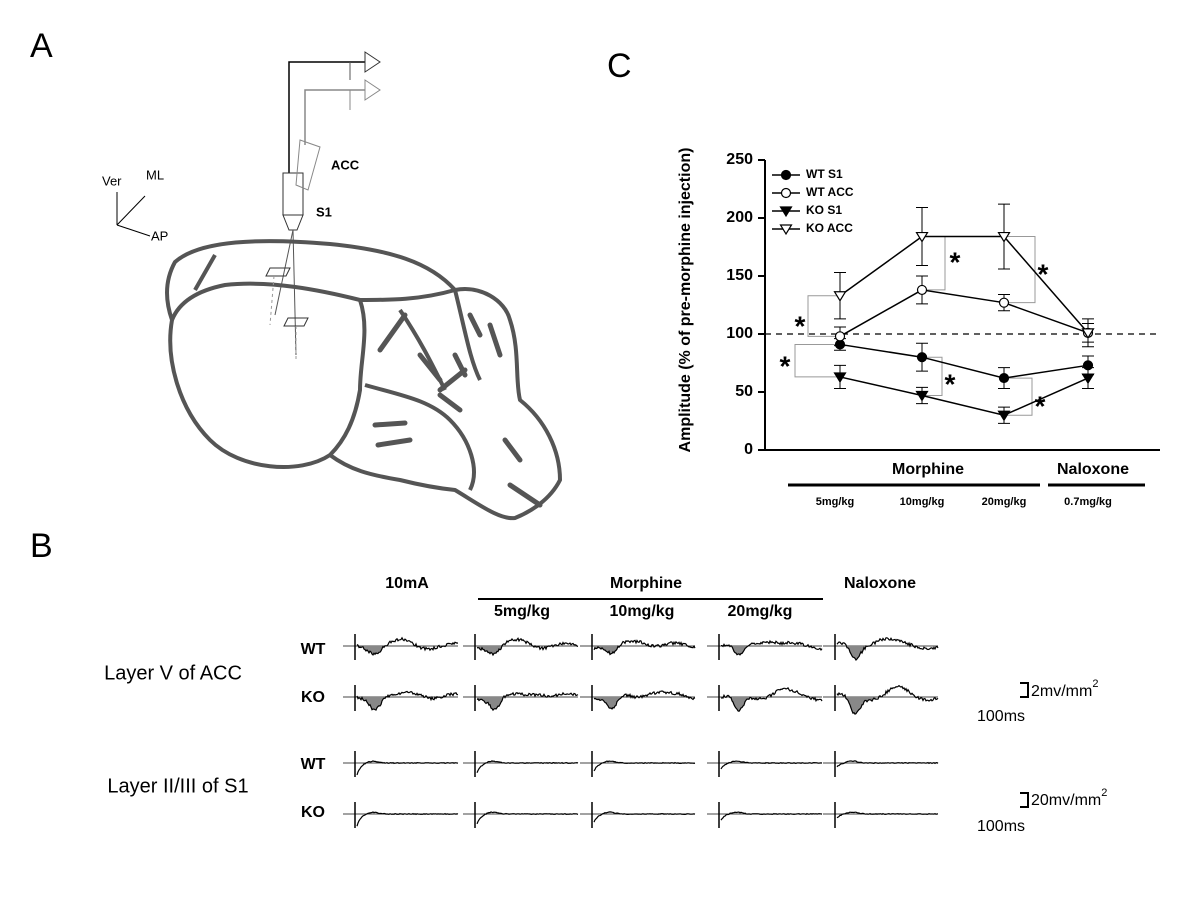 This screenshot has height=914, width=1200. What do you see at coordinates (173, 673) in the screenshot?
I see `row-label: Layer V of ACC` at bounding box center [173, 673].